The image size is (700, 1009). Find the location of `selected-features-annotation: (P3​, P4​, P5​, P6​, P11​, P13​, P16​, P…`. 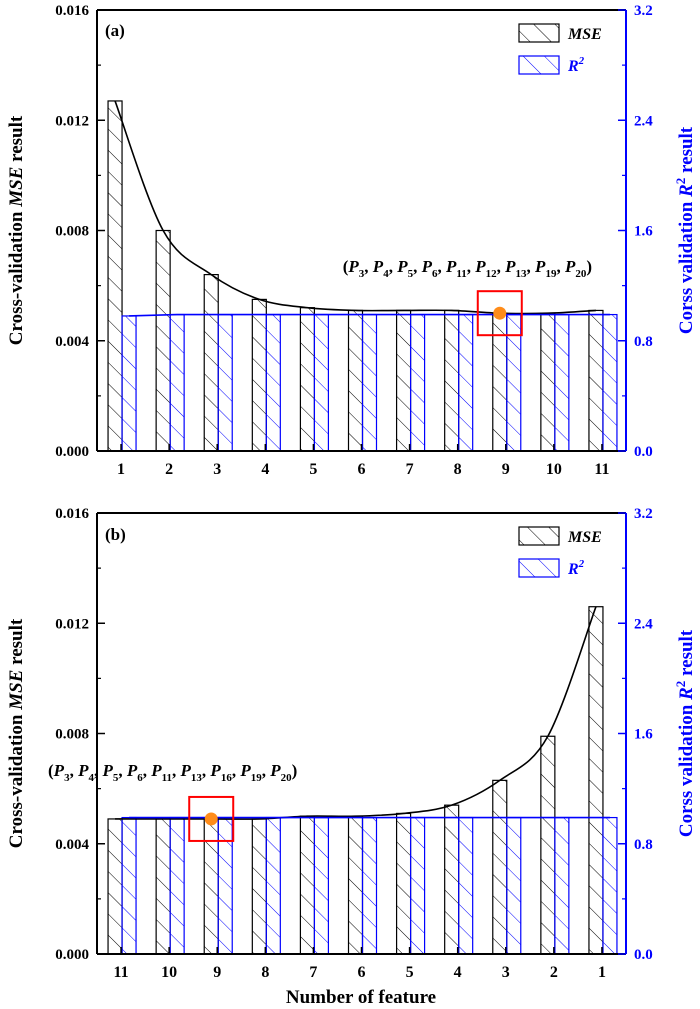

selected-features-annotation: (P3​, P4​, P5​, P6​, P11​, P13​, P16​, P… is located at coordinates (172, 772).